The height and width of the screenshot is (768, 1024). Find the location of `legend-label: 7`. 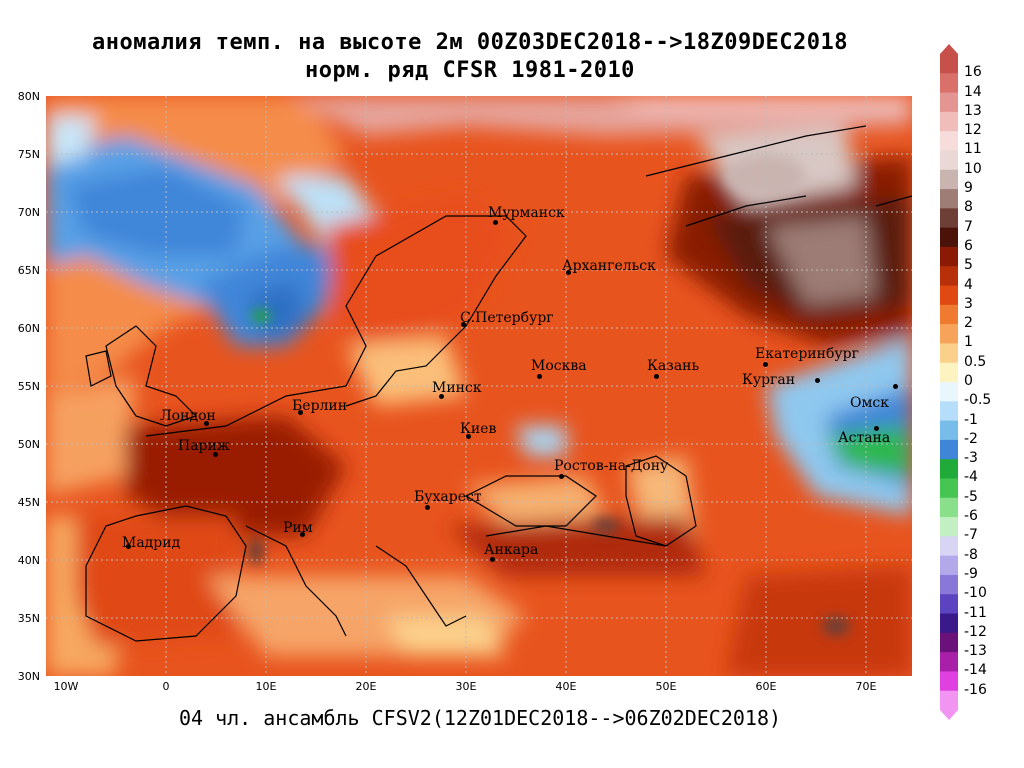

legend-label: 7 is located at coordinates (968, 226).